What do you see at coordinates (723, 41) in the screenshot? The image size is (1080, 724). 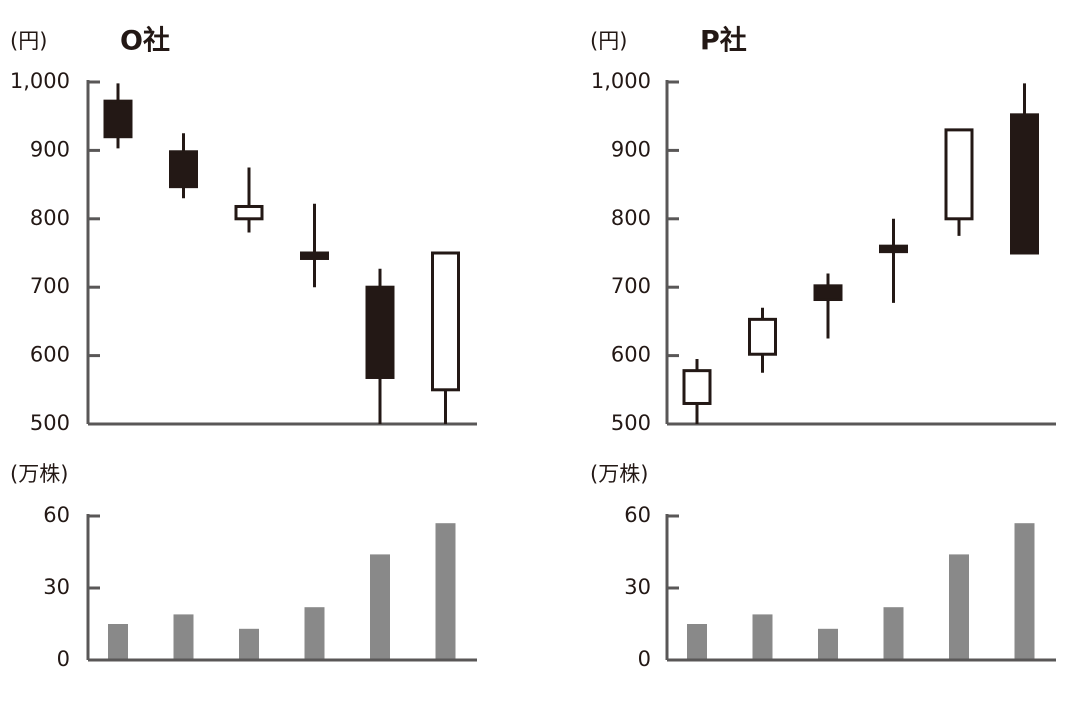 I see `chart-title: P社` at bounding box center [723, 41].